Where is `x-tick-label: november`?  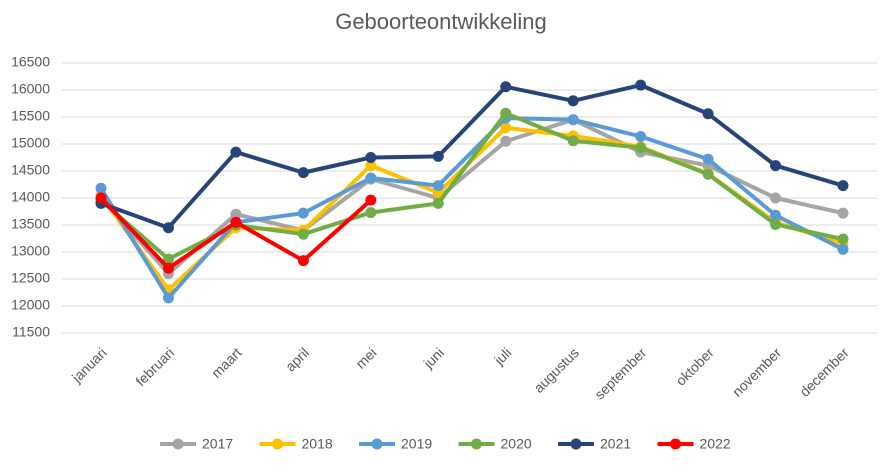 x-tick-label: november is located at coordinates (757, 372).